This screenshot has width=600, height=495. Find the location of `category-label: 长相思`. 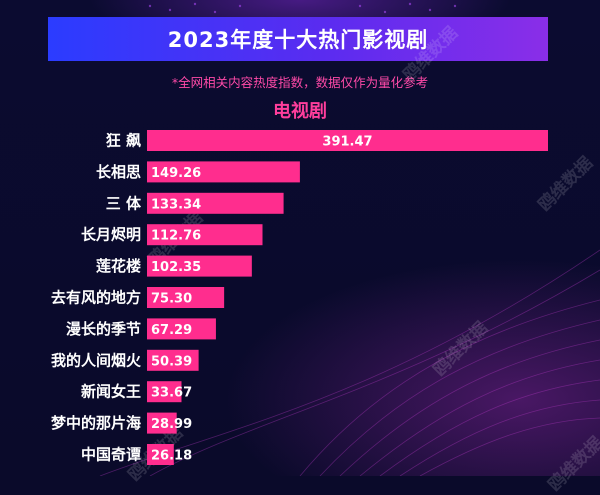

category-label: 长相思 is located at coordinates (118, 172).